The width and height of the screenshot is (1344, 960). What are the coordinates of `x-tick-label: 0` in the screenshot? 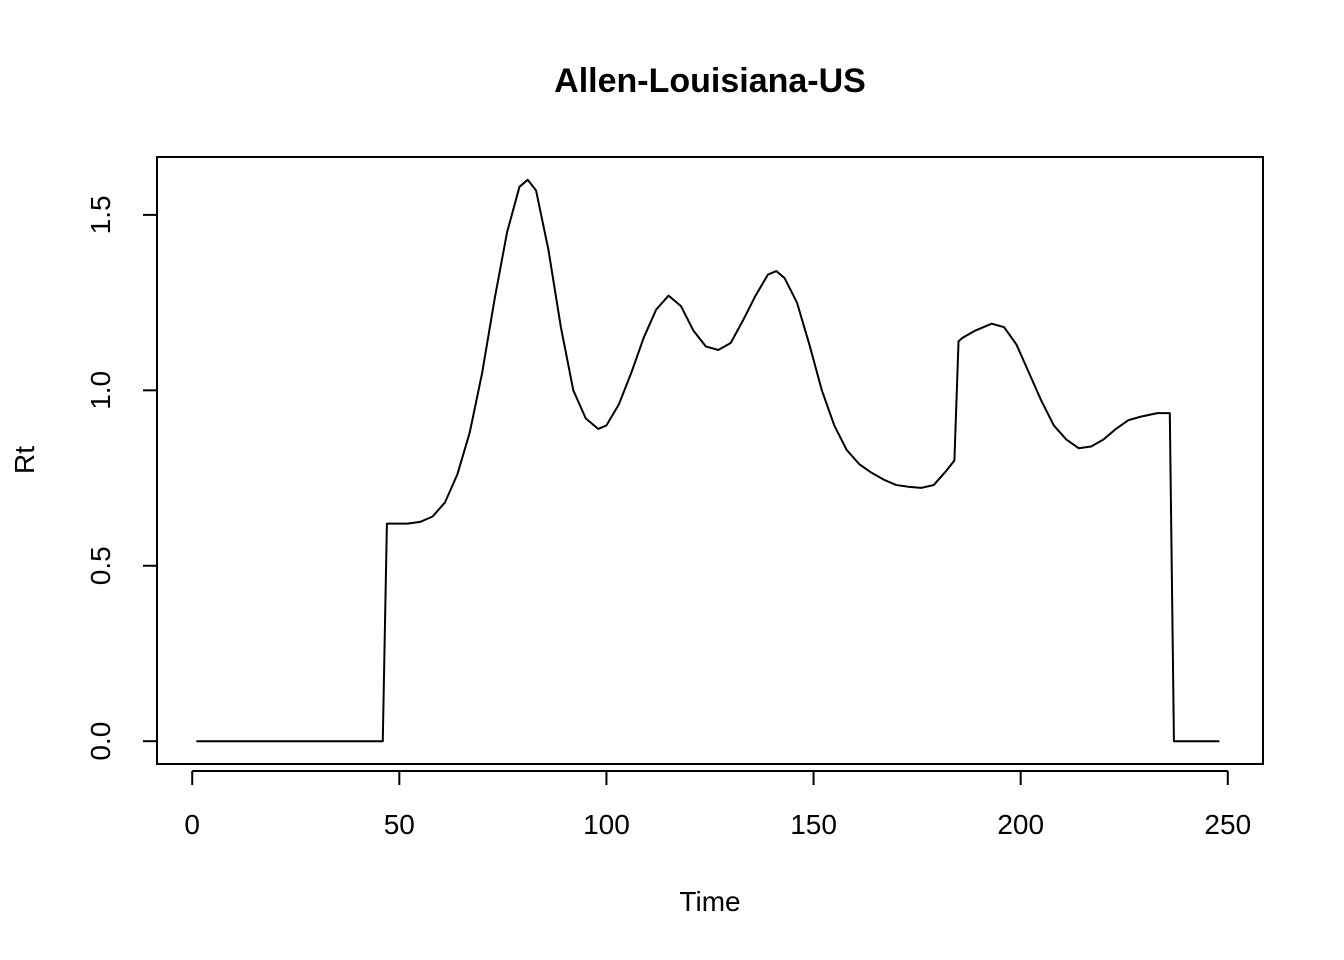 It's located at (192, 824).